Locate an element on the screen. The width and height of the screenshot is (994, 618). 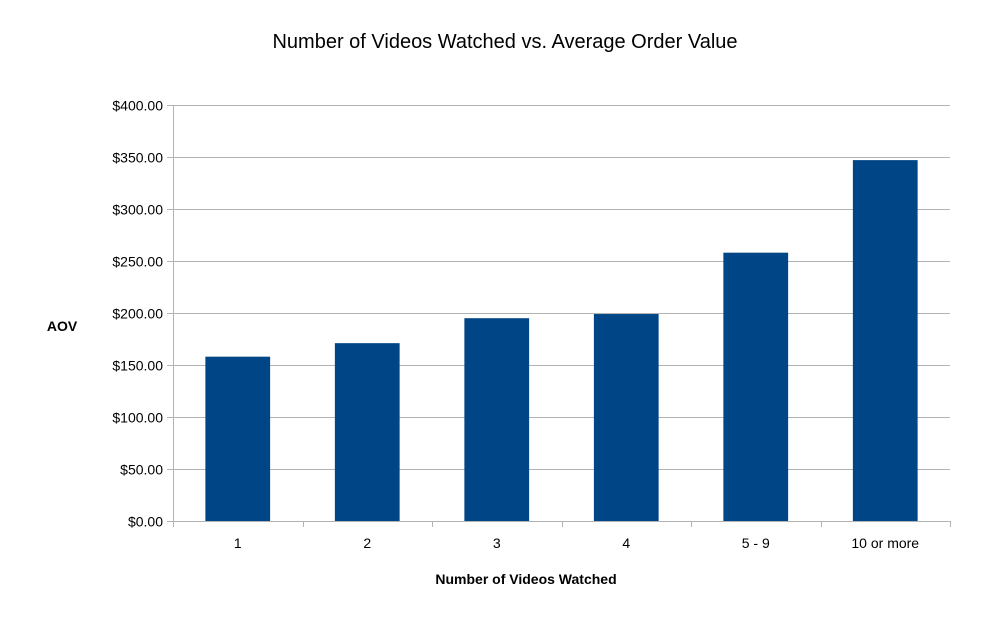
x-tick-label: 5 - 9 is located at coordinates (756, 543).